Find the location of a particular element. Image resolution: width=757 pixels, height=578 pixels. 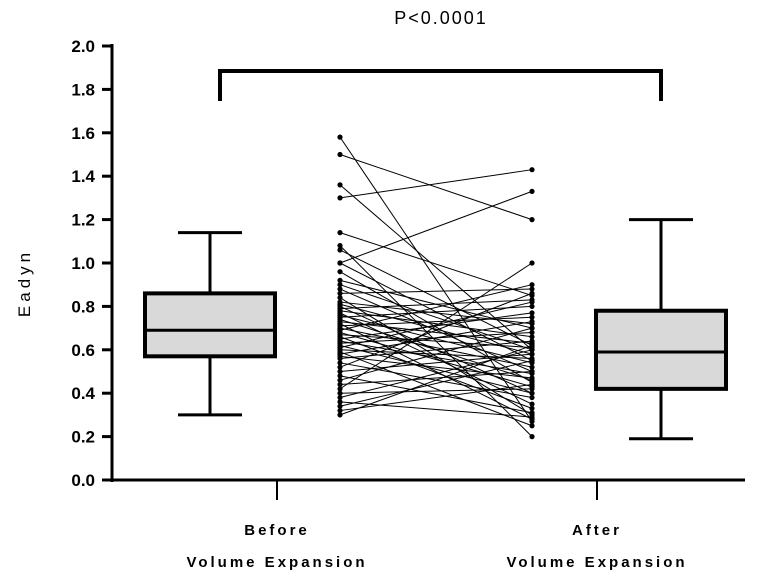

y-tick-label: 1.4 is located at coordinates (83, 176).